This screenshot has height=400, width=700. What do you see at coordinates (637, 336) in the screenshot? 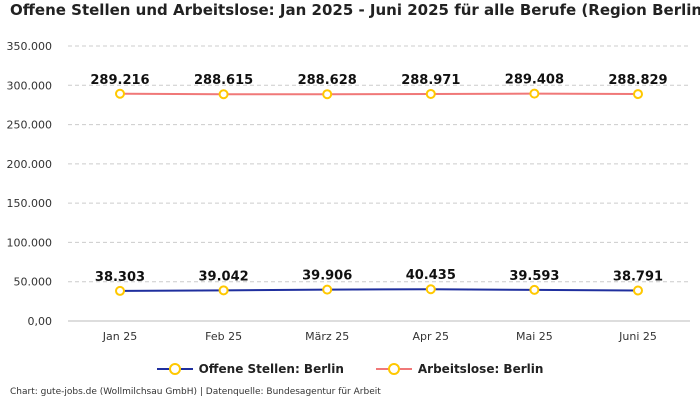
I see `x-tick-label: Juni 25` at bounding box center [637, 336].